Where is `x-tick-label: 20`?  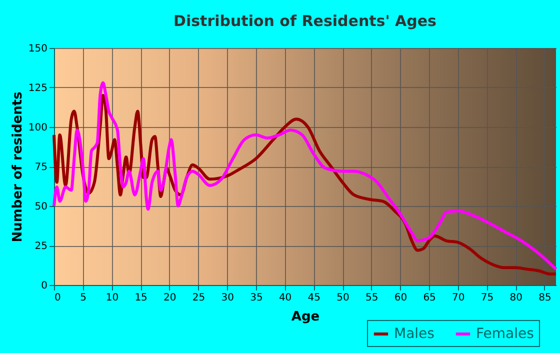
x-tick-label: 20 is located at coordinates (170, 298).